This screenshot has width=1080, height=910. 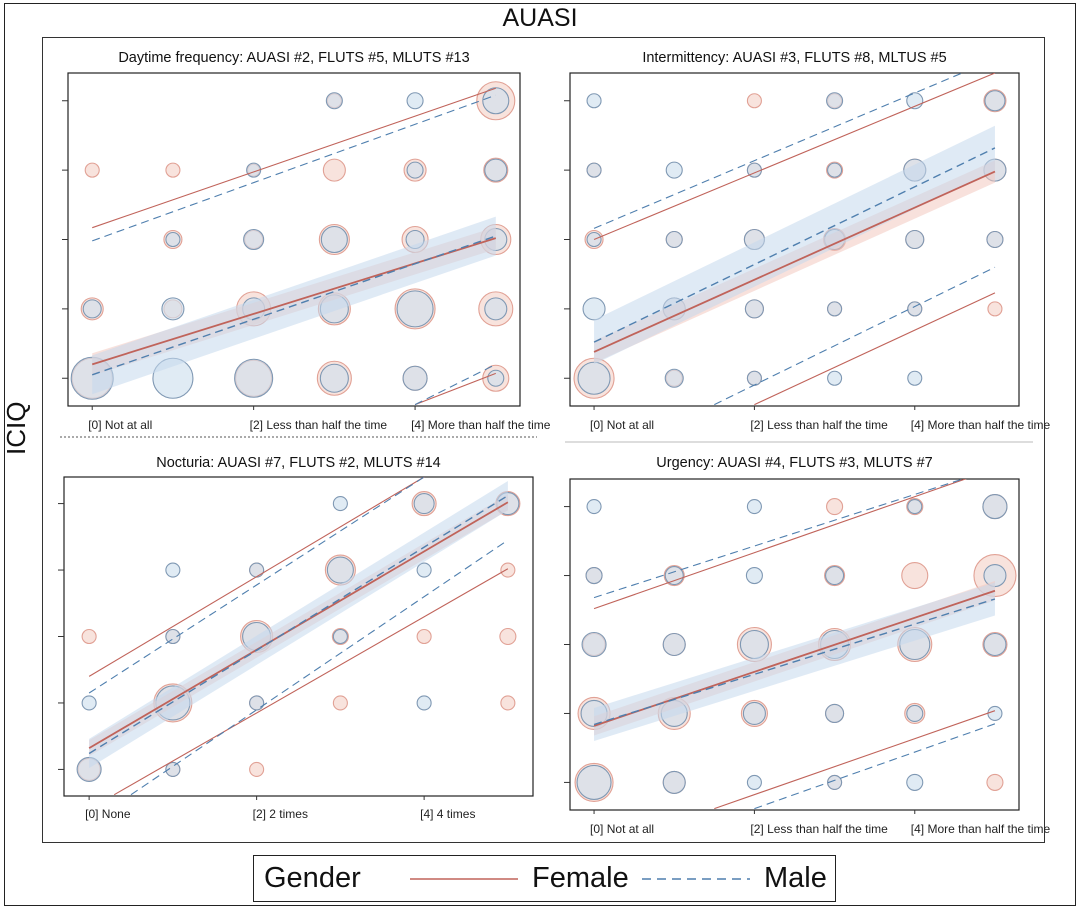 I want to click on figure-title: AUASI, so click(x=540, y=18).